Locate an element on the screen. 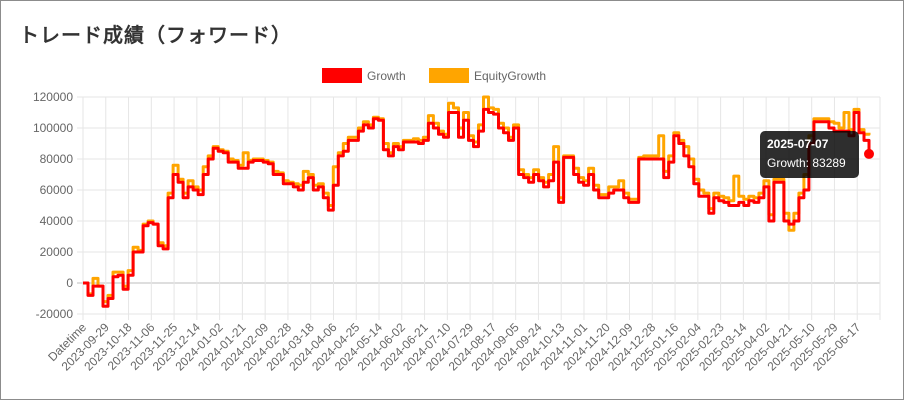 This screenshot has width=904, height=400. legend-swatch-growth is located at coordinates (342, 75).